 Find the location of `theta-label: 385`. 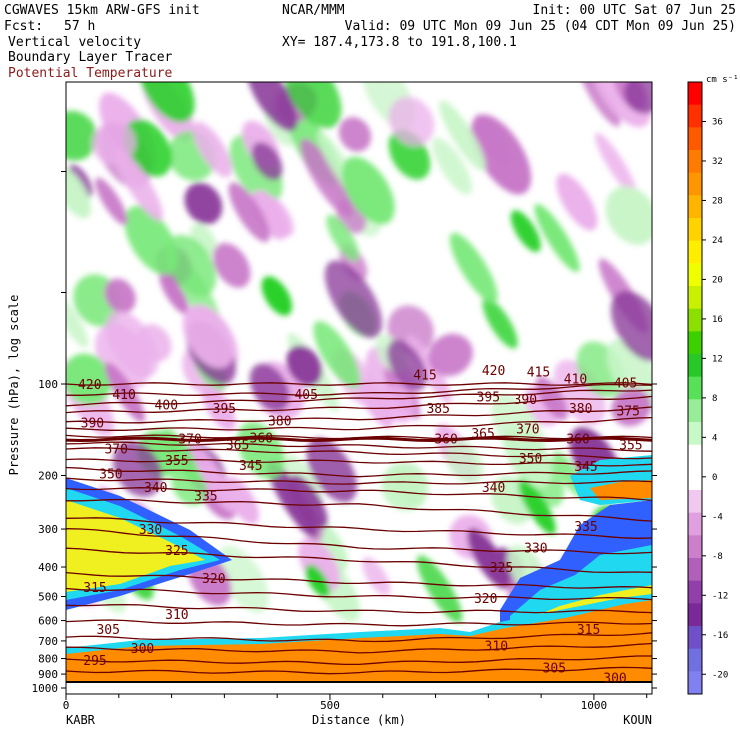

theta-label: 385 is located at coordinates (437, 409).